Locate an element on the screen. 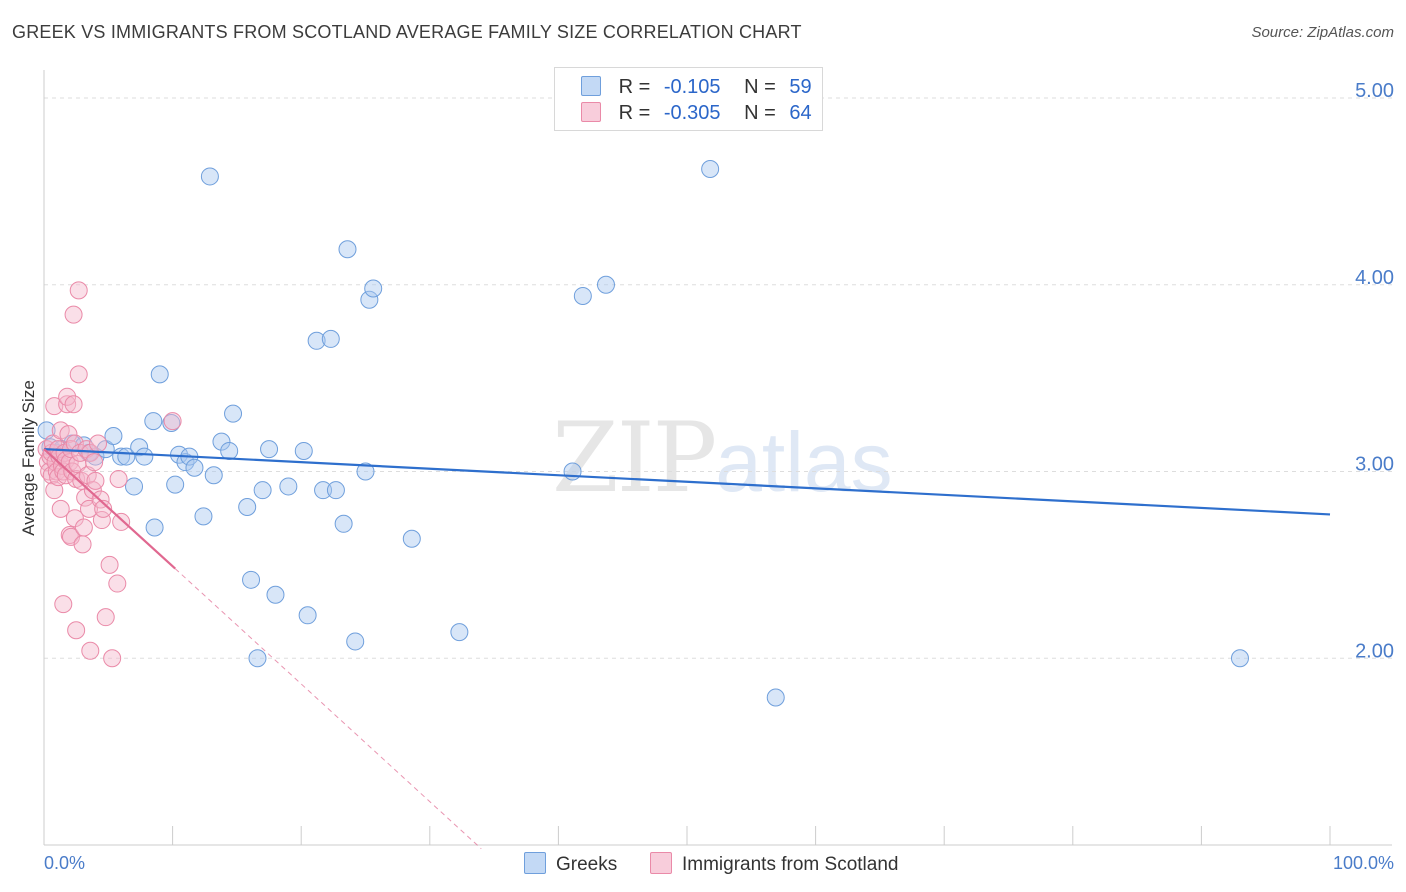 The width and height of the screenshot is (1406, 892). y-tick-label: 3.00 is located at coordinates (1374, 465).